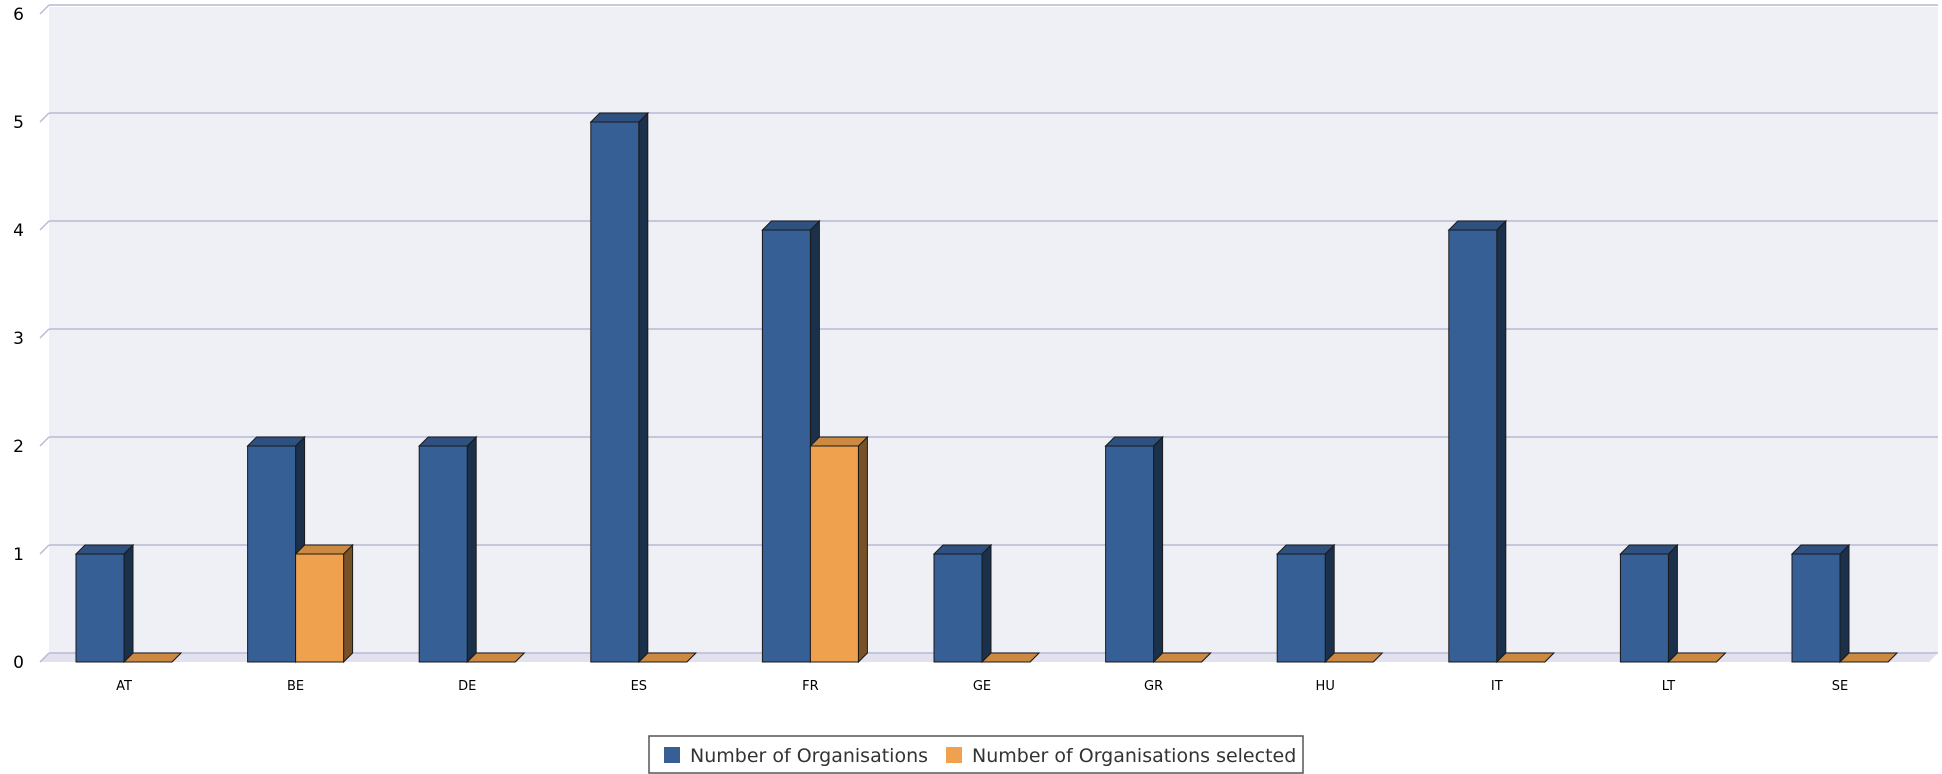  What do you see at coordinates (18, 447) in the screenshot?
I see `y-tick-label: 2` at bounding box center [18, 447].